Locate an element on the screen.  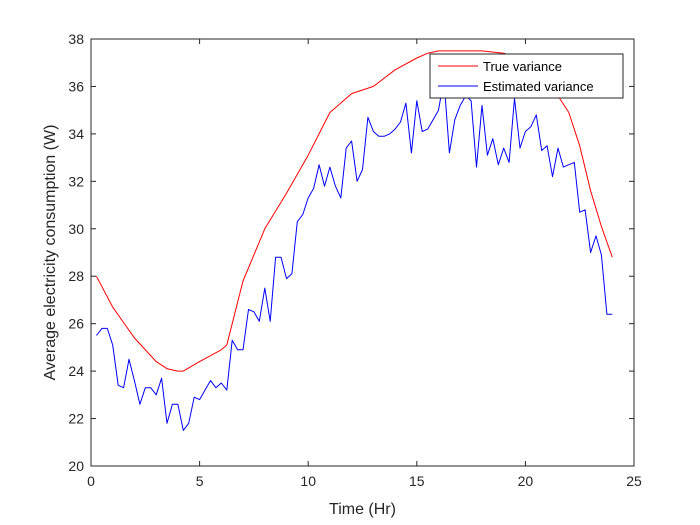
x-tick-label: 25 is located at coordinates (634, 481).